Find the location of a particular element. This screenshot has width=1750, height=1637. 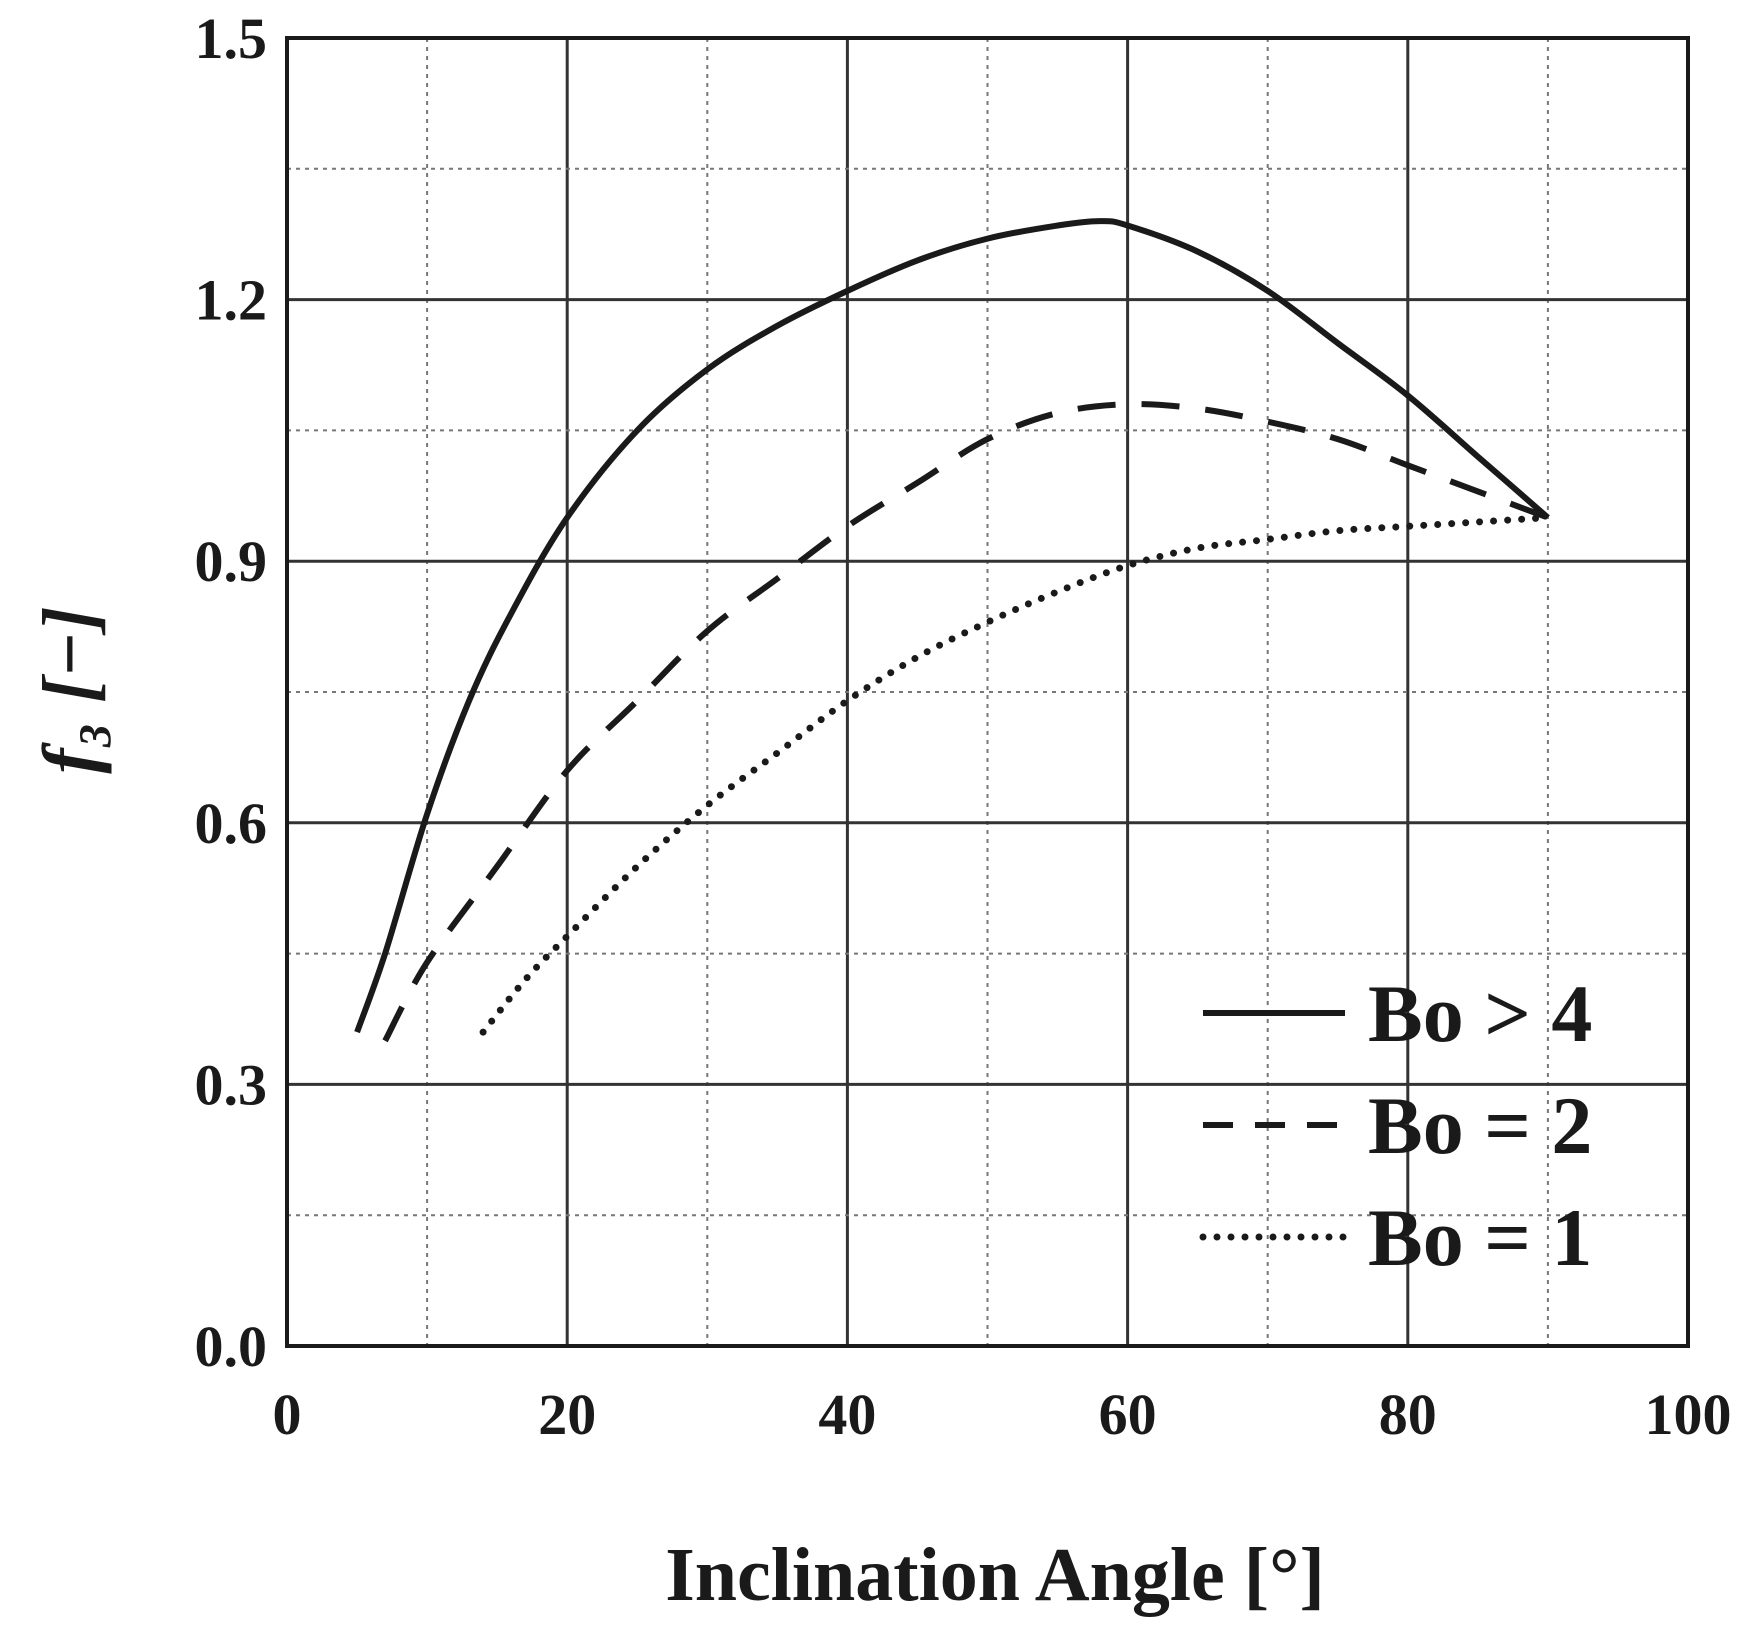

x-tick-label: 60 is located at coordinates (1128, 1414).